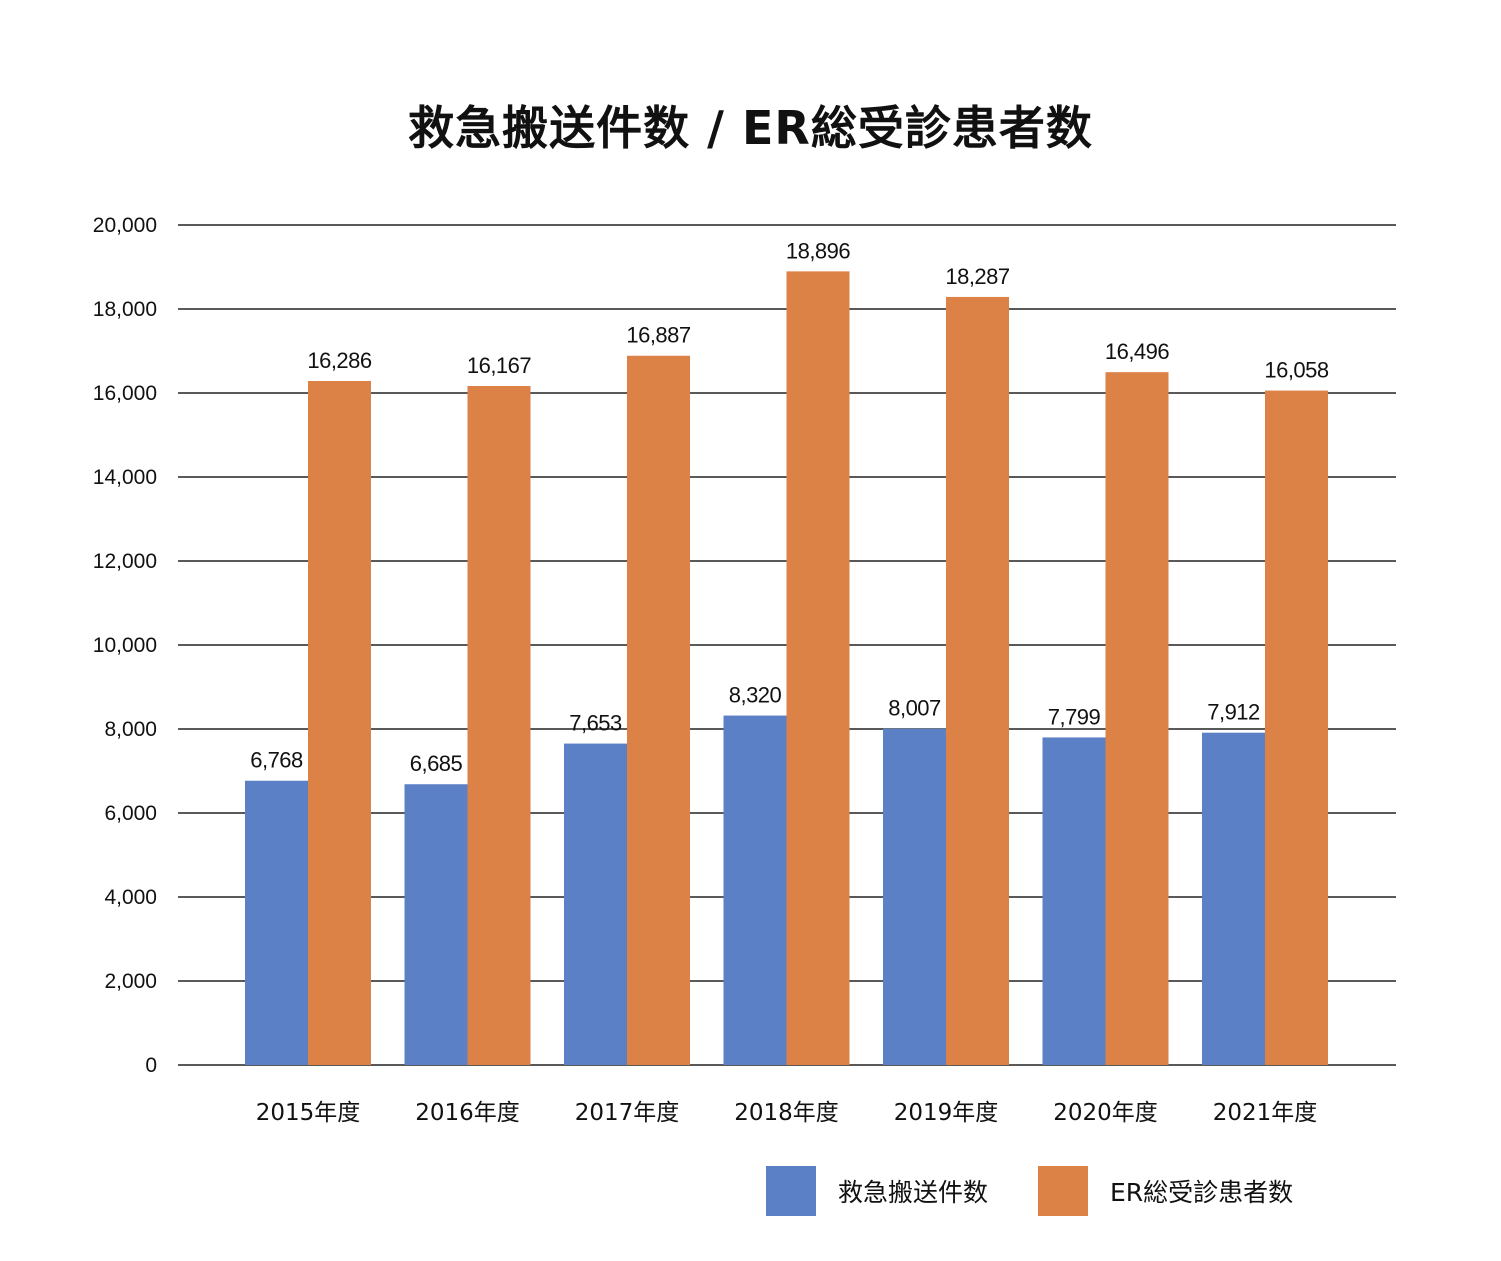 This screenshot has height=1261, width=1501. I want to click on x-tick-label: 2015年度, so click(308, 1113).